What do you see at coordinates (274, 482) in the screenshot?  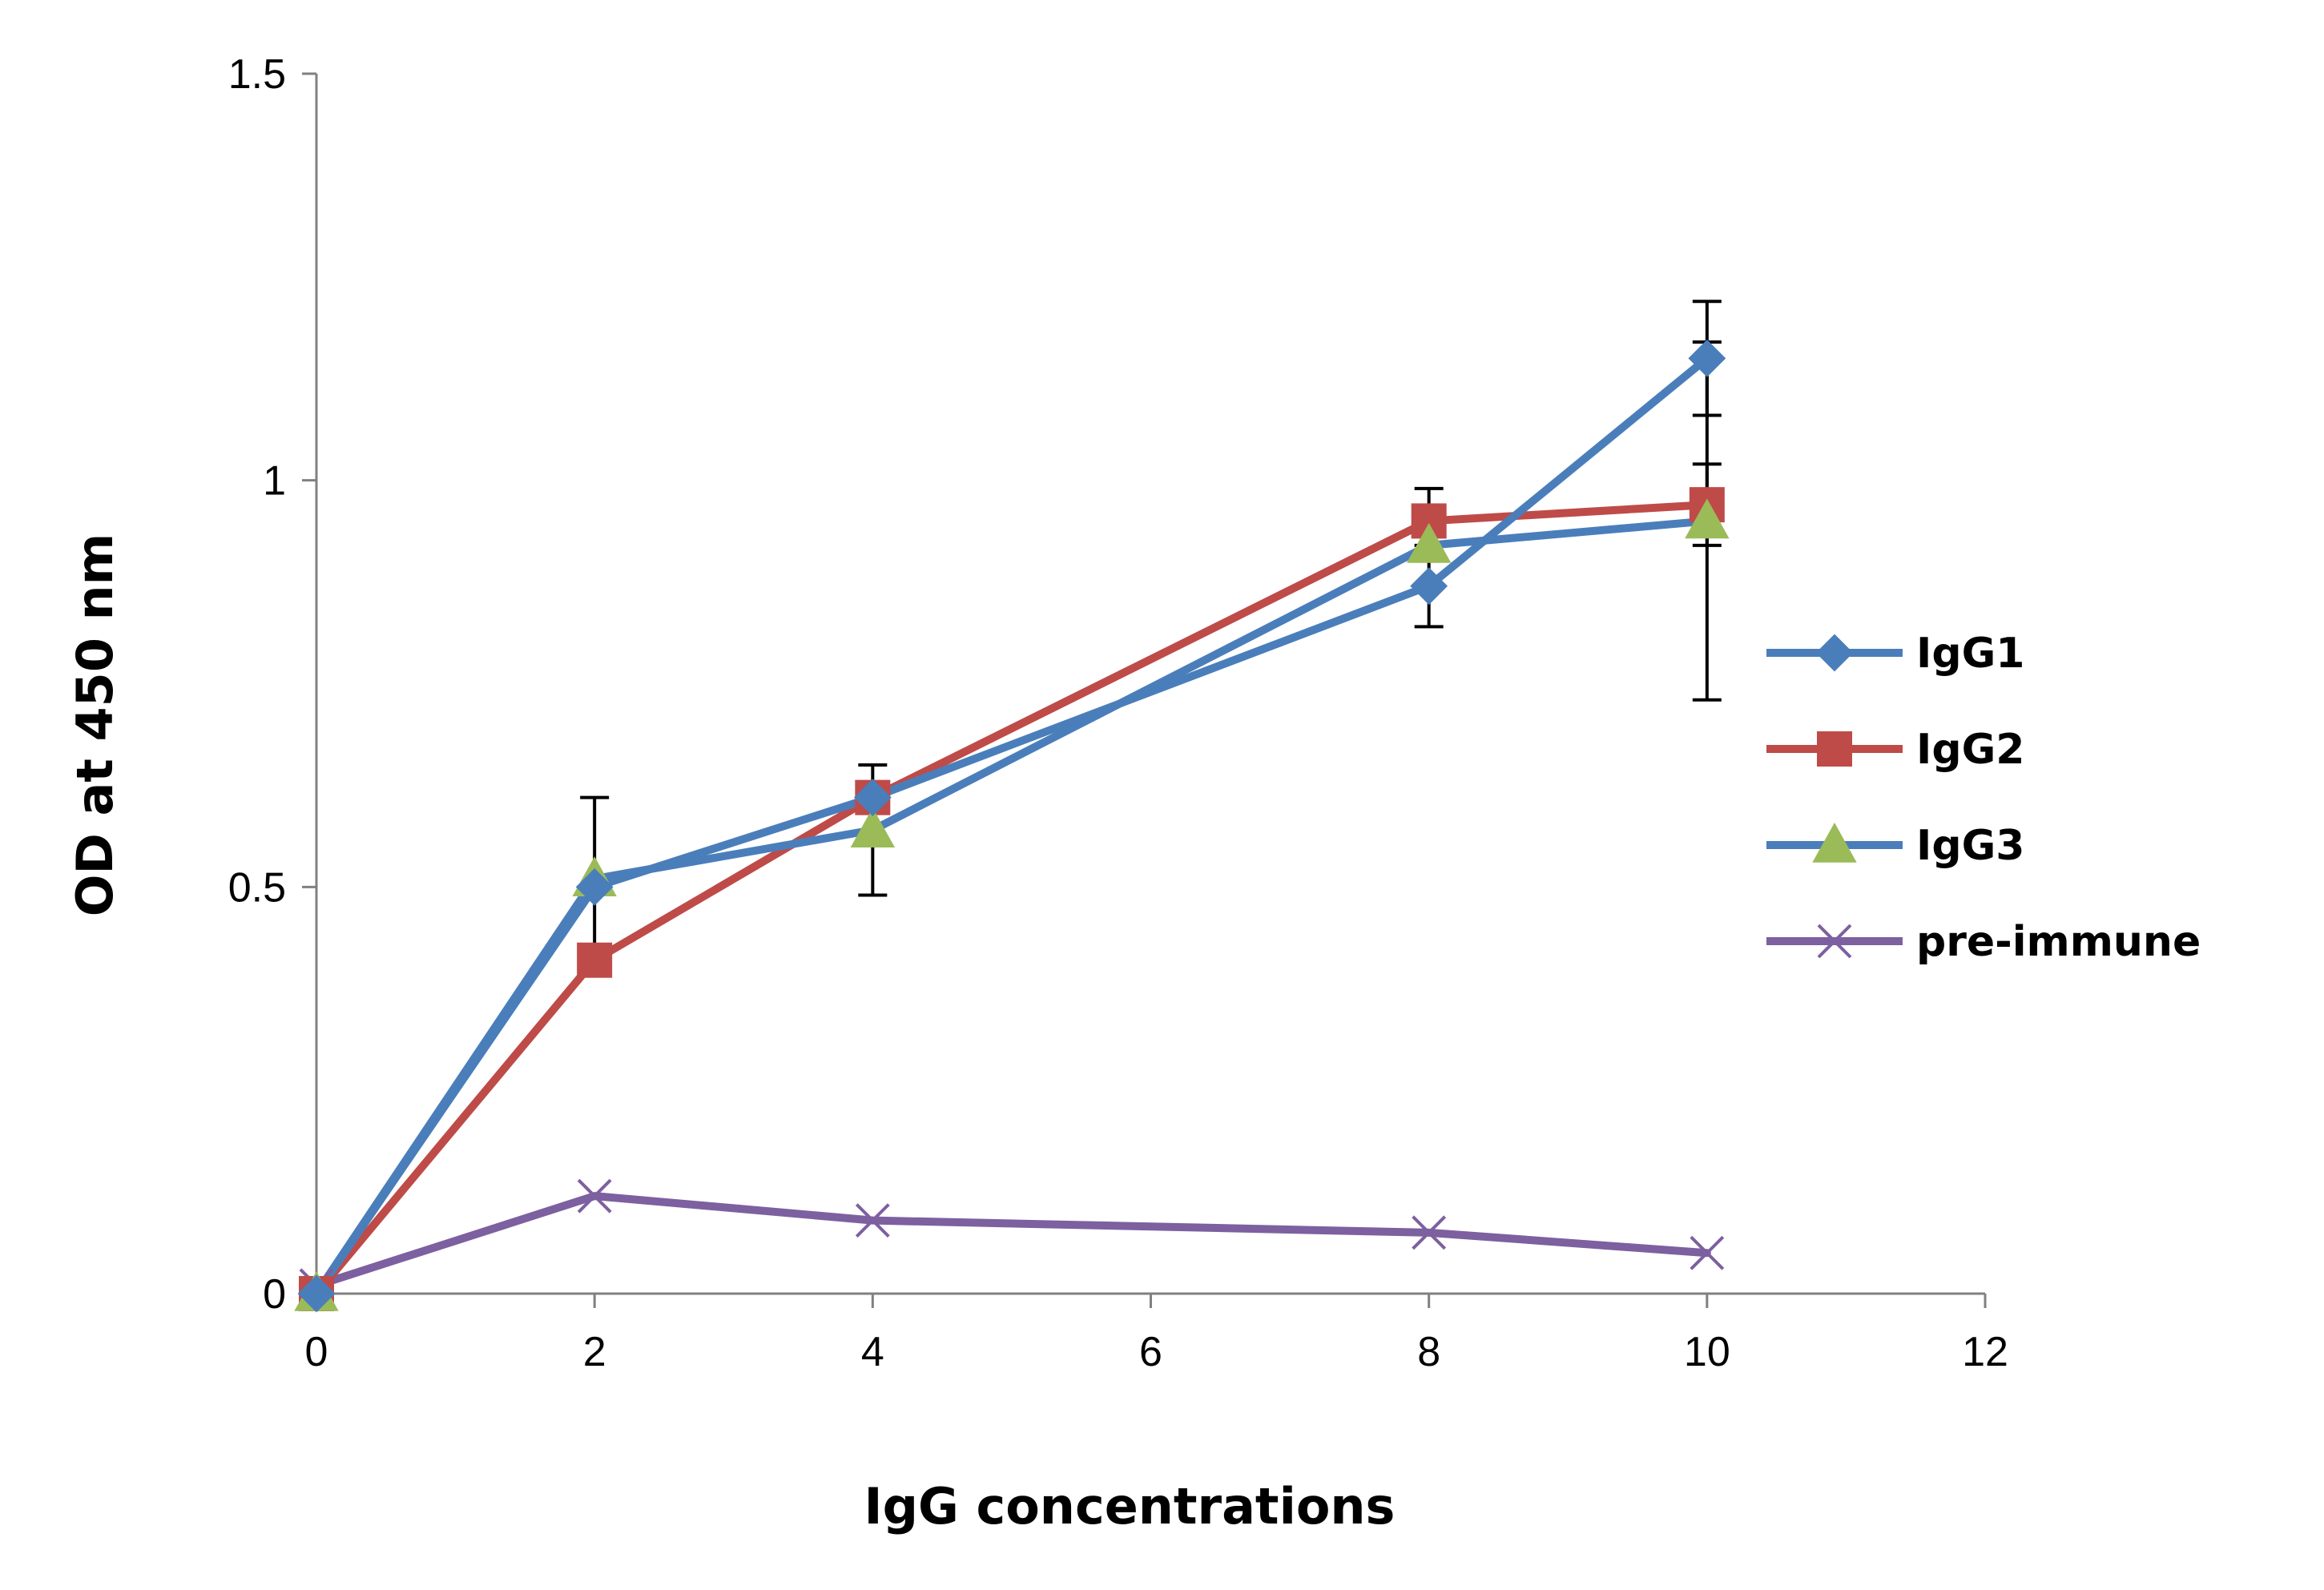 I see `y-tick-label: 1` at bounding box center [274, 482].